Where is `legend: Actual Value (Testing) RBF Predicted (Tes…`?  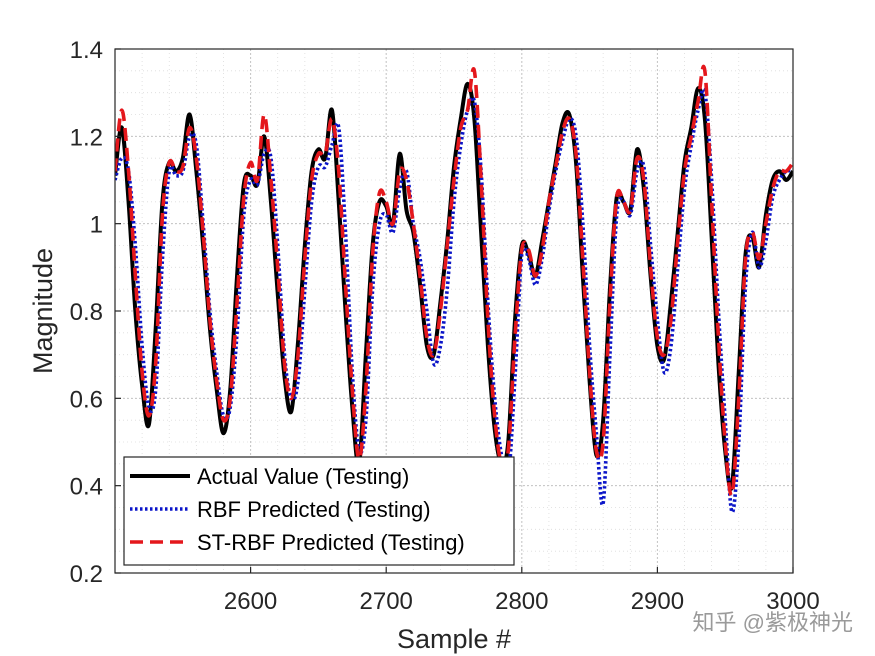 legend: Actual Value (Testing) RBF Predicted (Tes… is located at coordinates (319, 511).